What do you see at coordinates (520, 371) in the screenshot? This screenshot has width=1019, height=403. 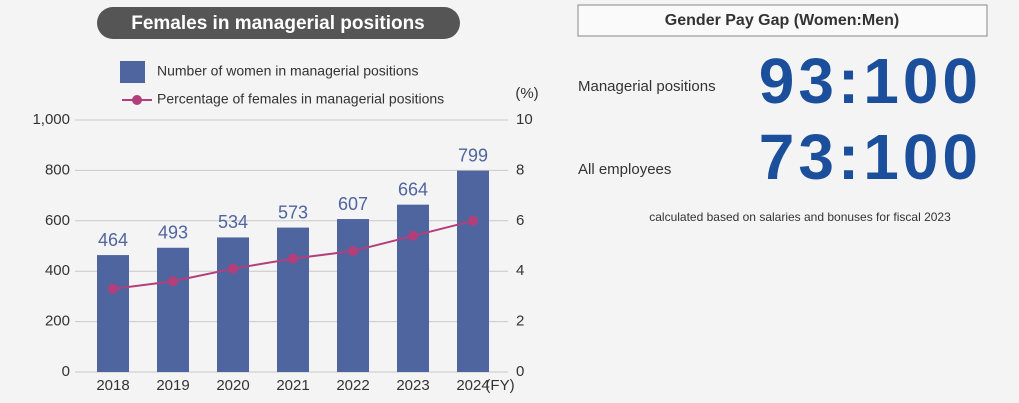 I see `y2-tick-label: 0` at bounding box center [520, 371].